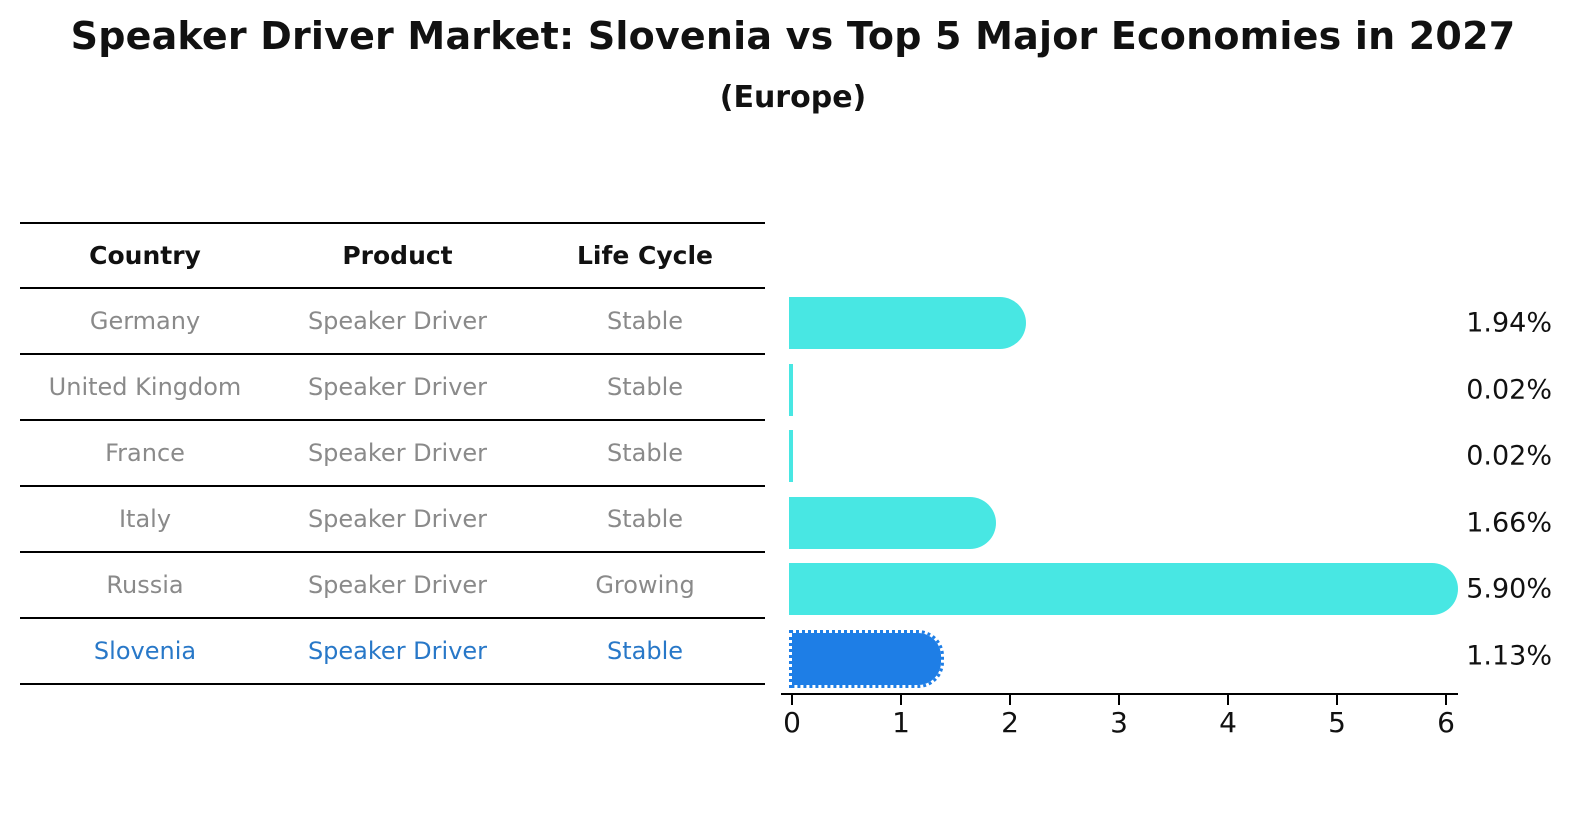 This screenshot has height=823, width=1586. I want to click on chart-subtitle: (Europe), so click(793, 97).